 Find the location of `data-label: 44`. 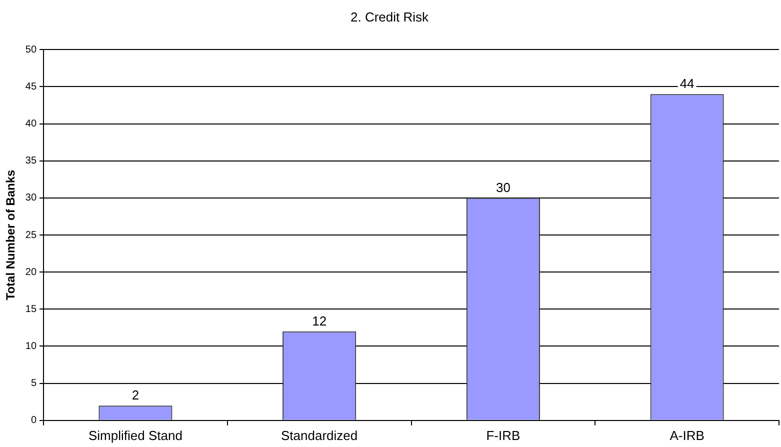

data-label: 44 is located at coordinates (687, 84).